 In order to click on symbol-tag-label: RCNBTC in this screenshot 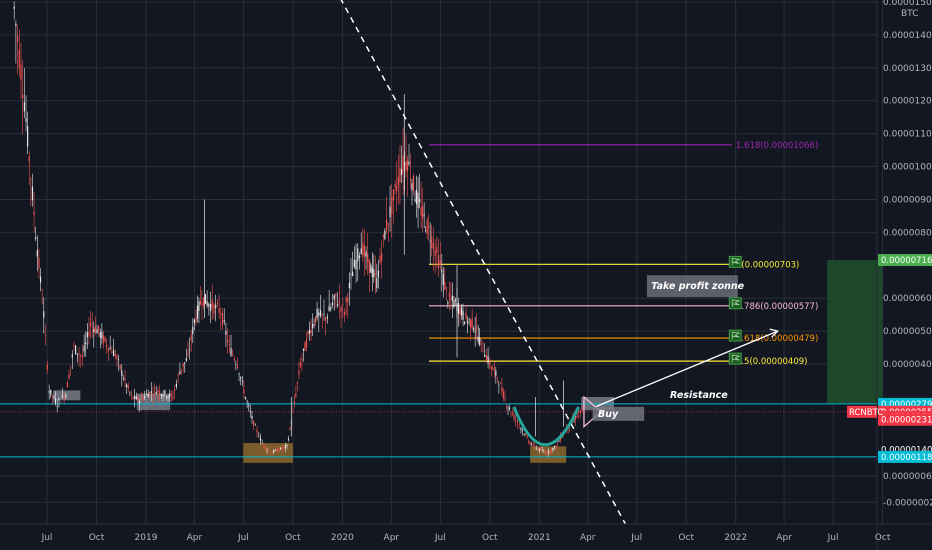, I will do `click(866, 413)`.